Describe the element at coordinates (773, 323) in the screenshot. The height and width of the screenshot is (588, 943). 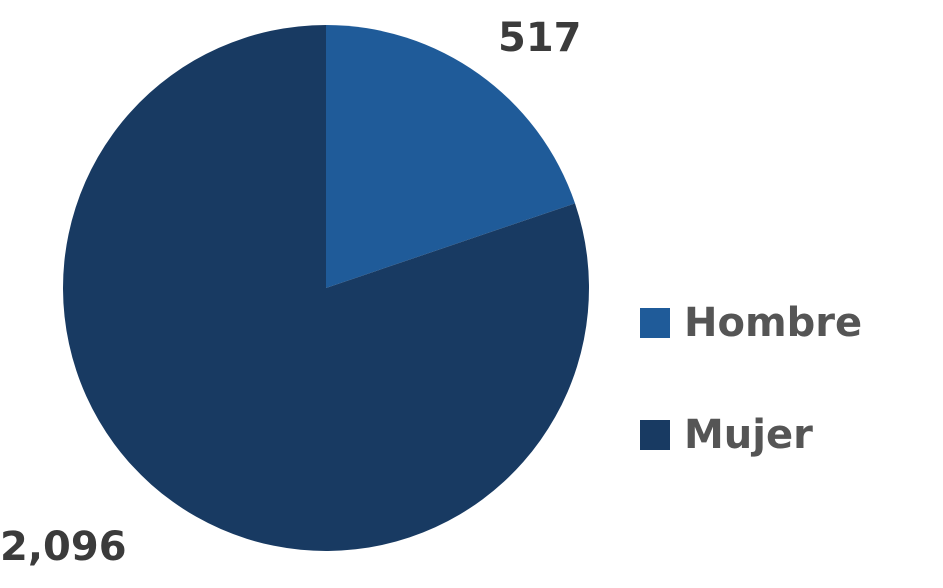
I see `legend-label-hombre: Hombre` at that location.